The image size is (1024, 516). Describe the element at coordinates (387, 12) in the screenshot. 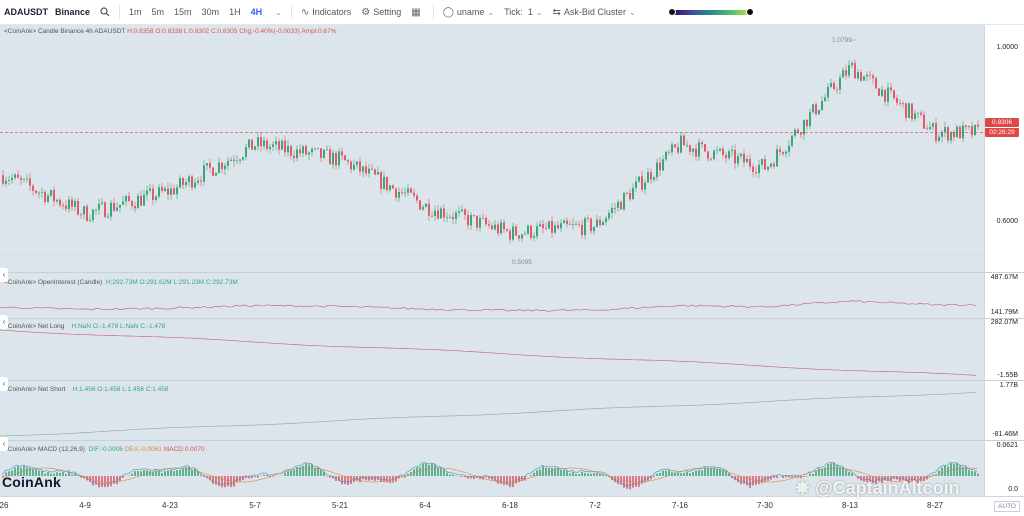

I see `setting-label: Setting` at that location.